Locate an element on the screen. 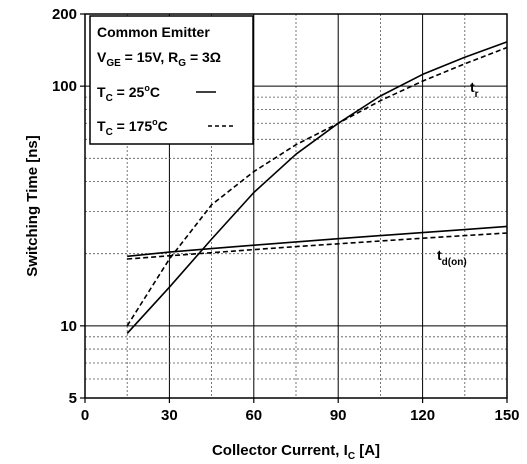 The height and width of the screenshot is (464, 527). x-tick-label: 30 is located at coordinates (169, 415).